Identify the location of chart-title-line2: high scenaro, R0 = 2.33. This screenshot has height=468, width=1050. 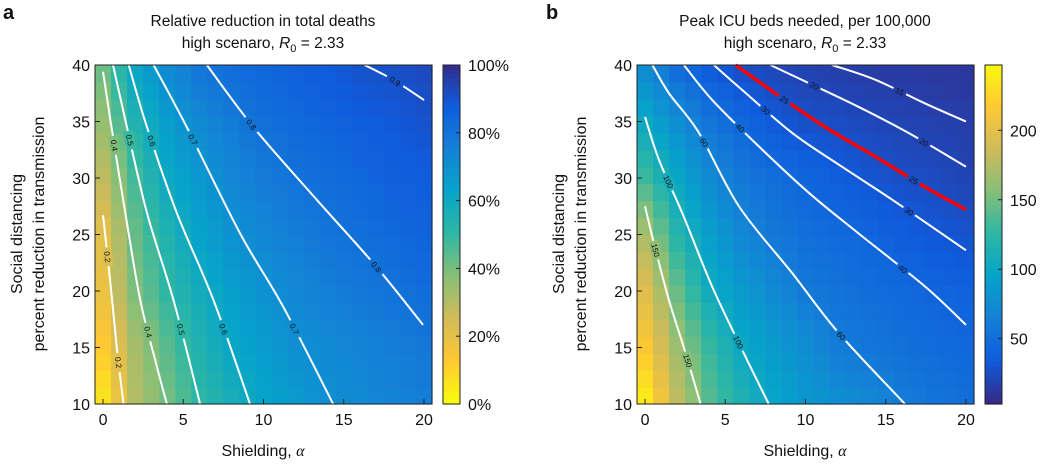
(805, 45).